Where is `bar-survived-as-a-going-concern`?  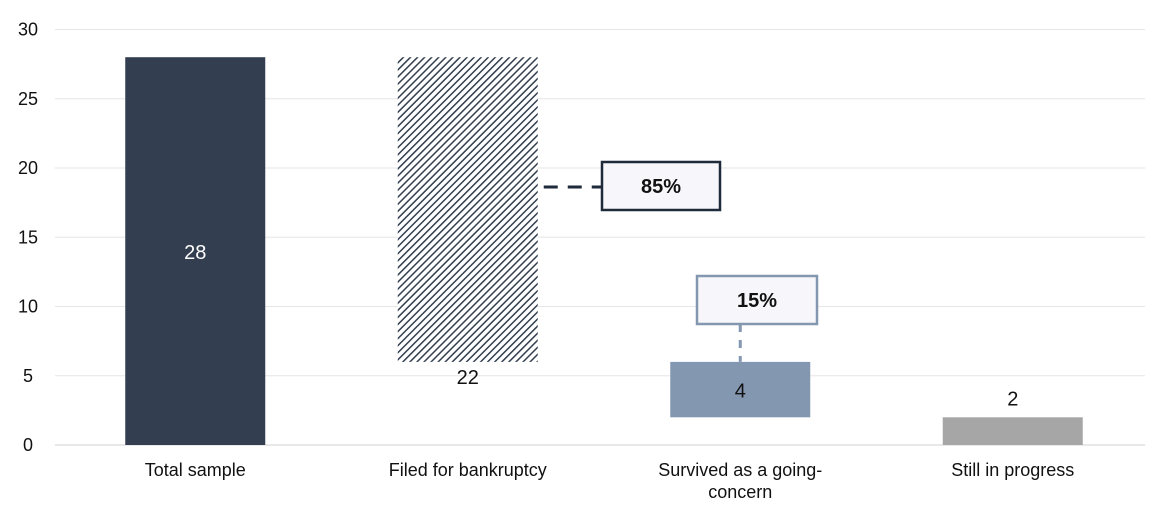 bar-survived-as-a-going-concern is located at coordinates (740, 389).